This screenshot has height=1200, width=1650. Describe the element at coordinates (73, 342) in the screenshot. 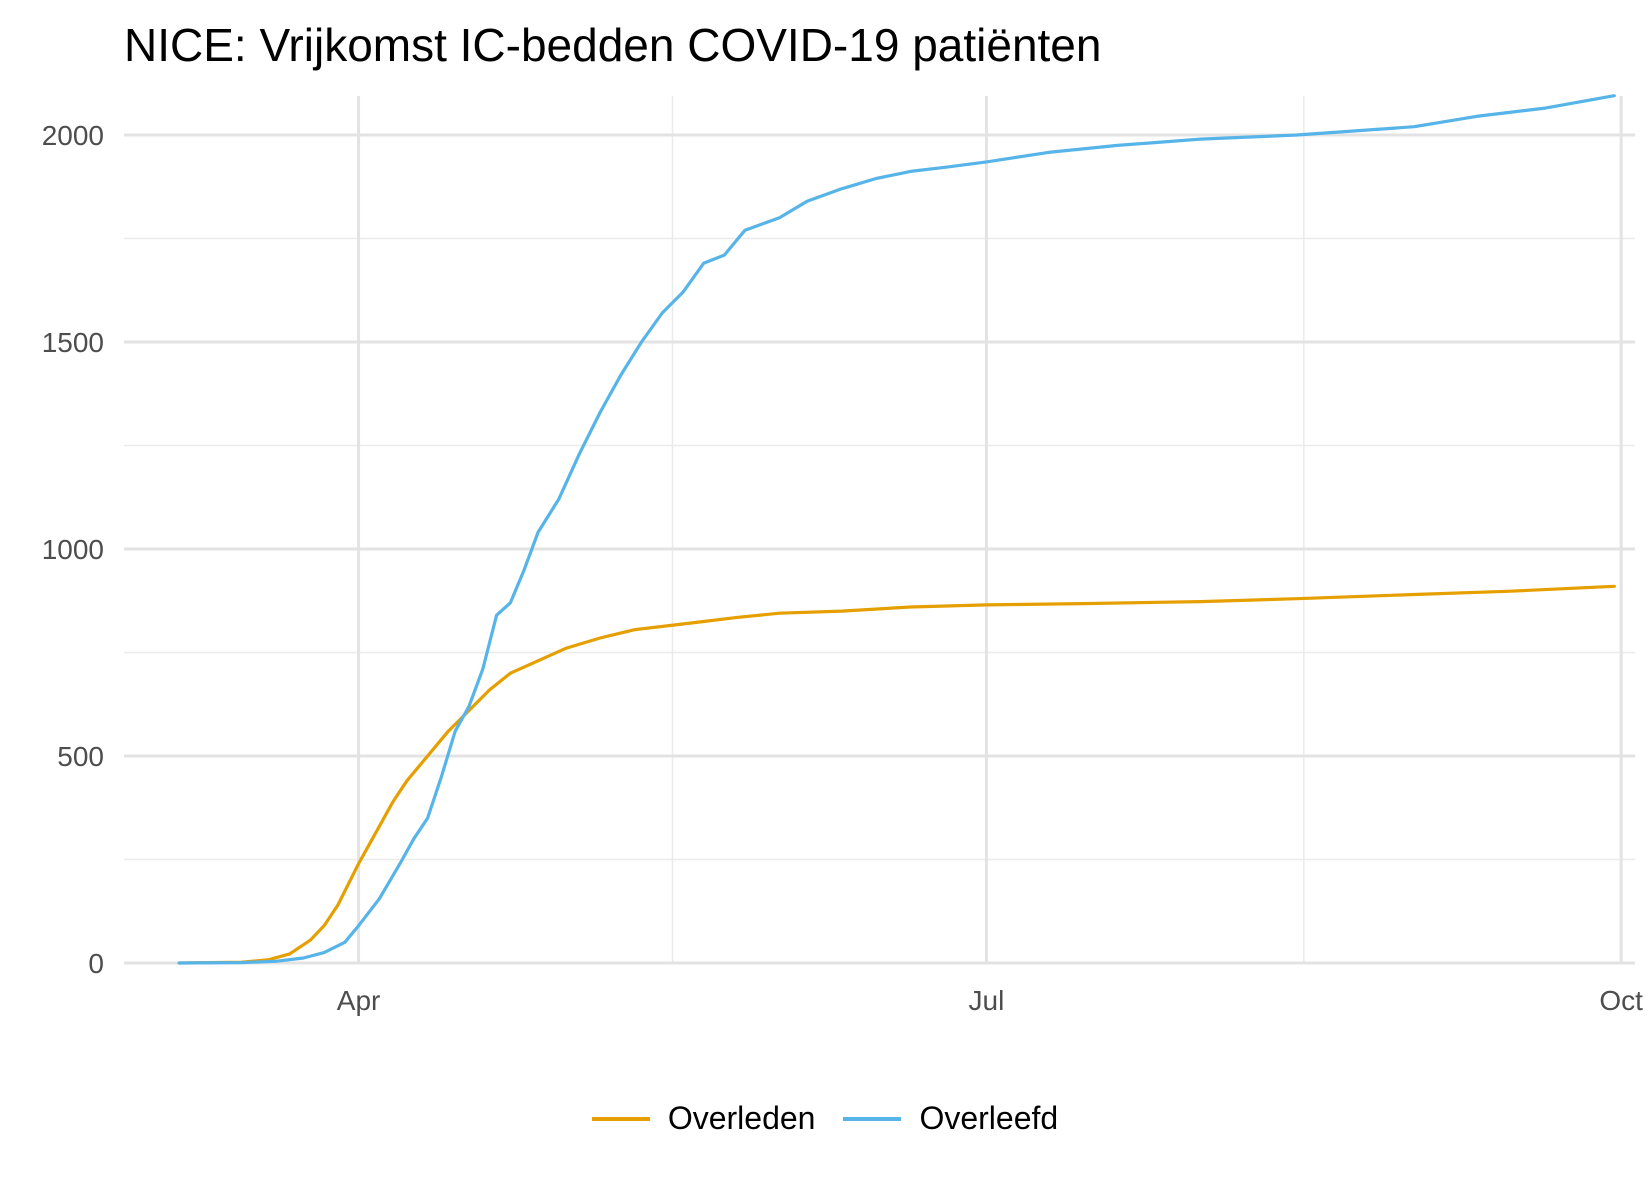

I see `y-tick-label: 1500` at that location.